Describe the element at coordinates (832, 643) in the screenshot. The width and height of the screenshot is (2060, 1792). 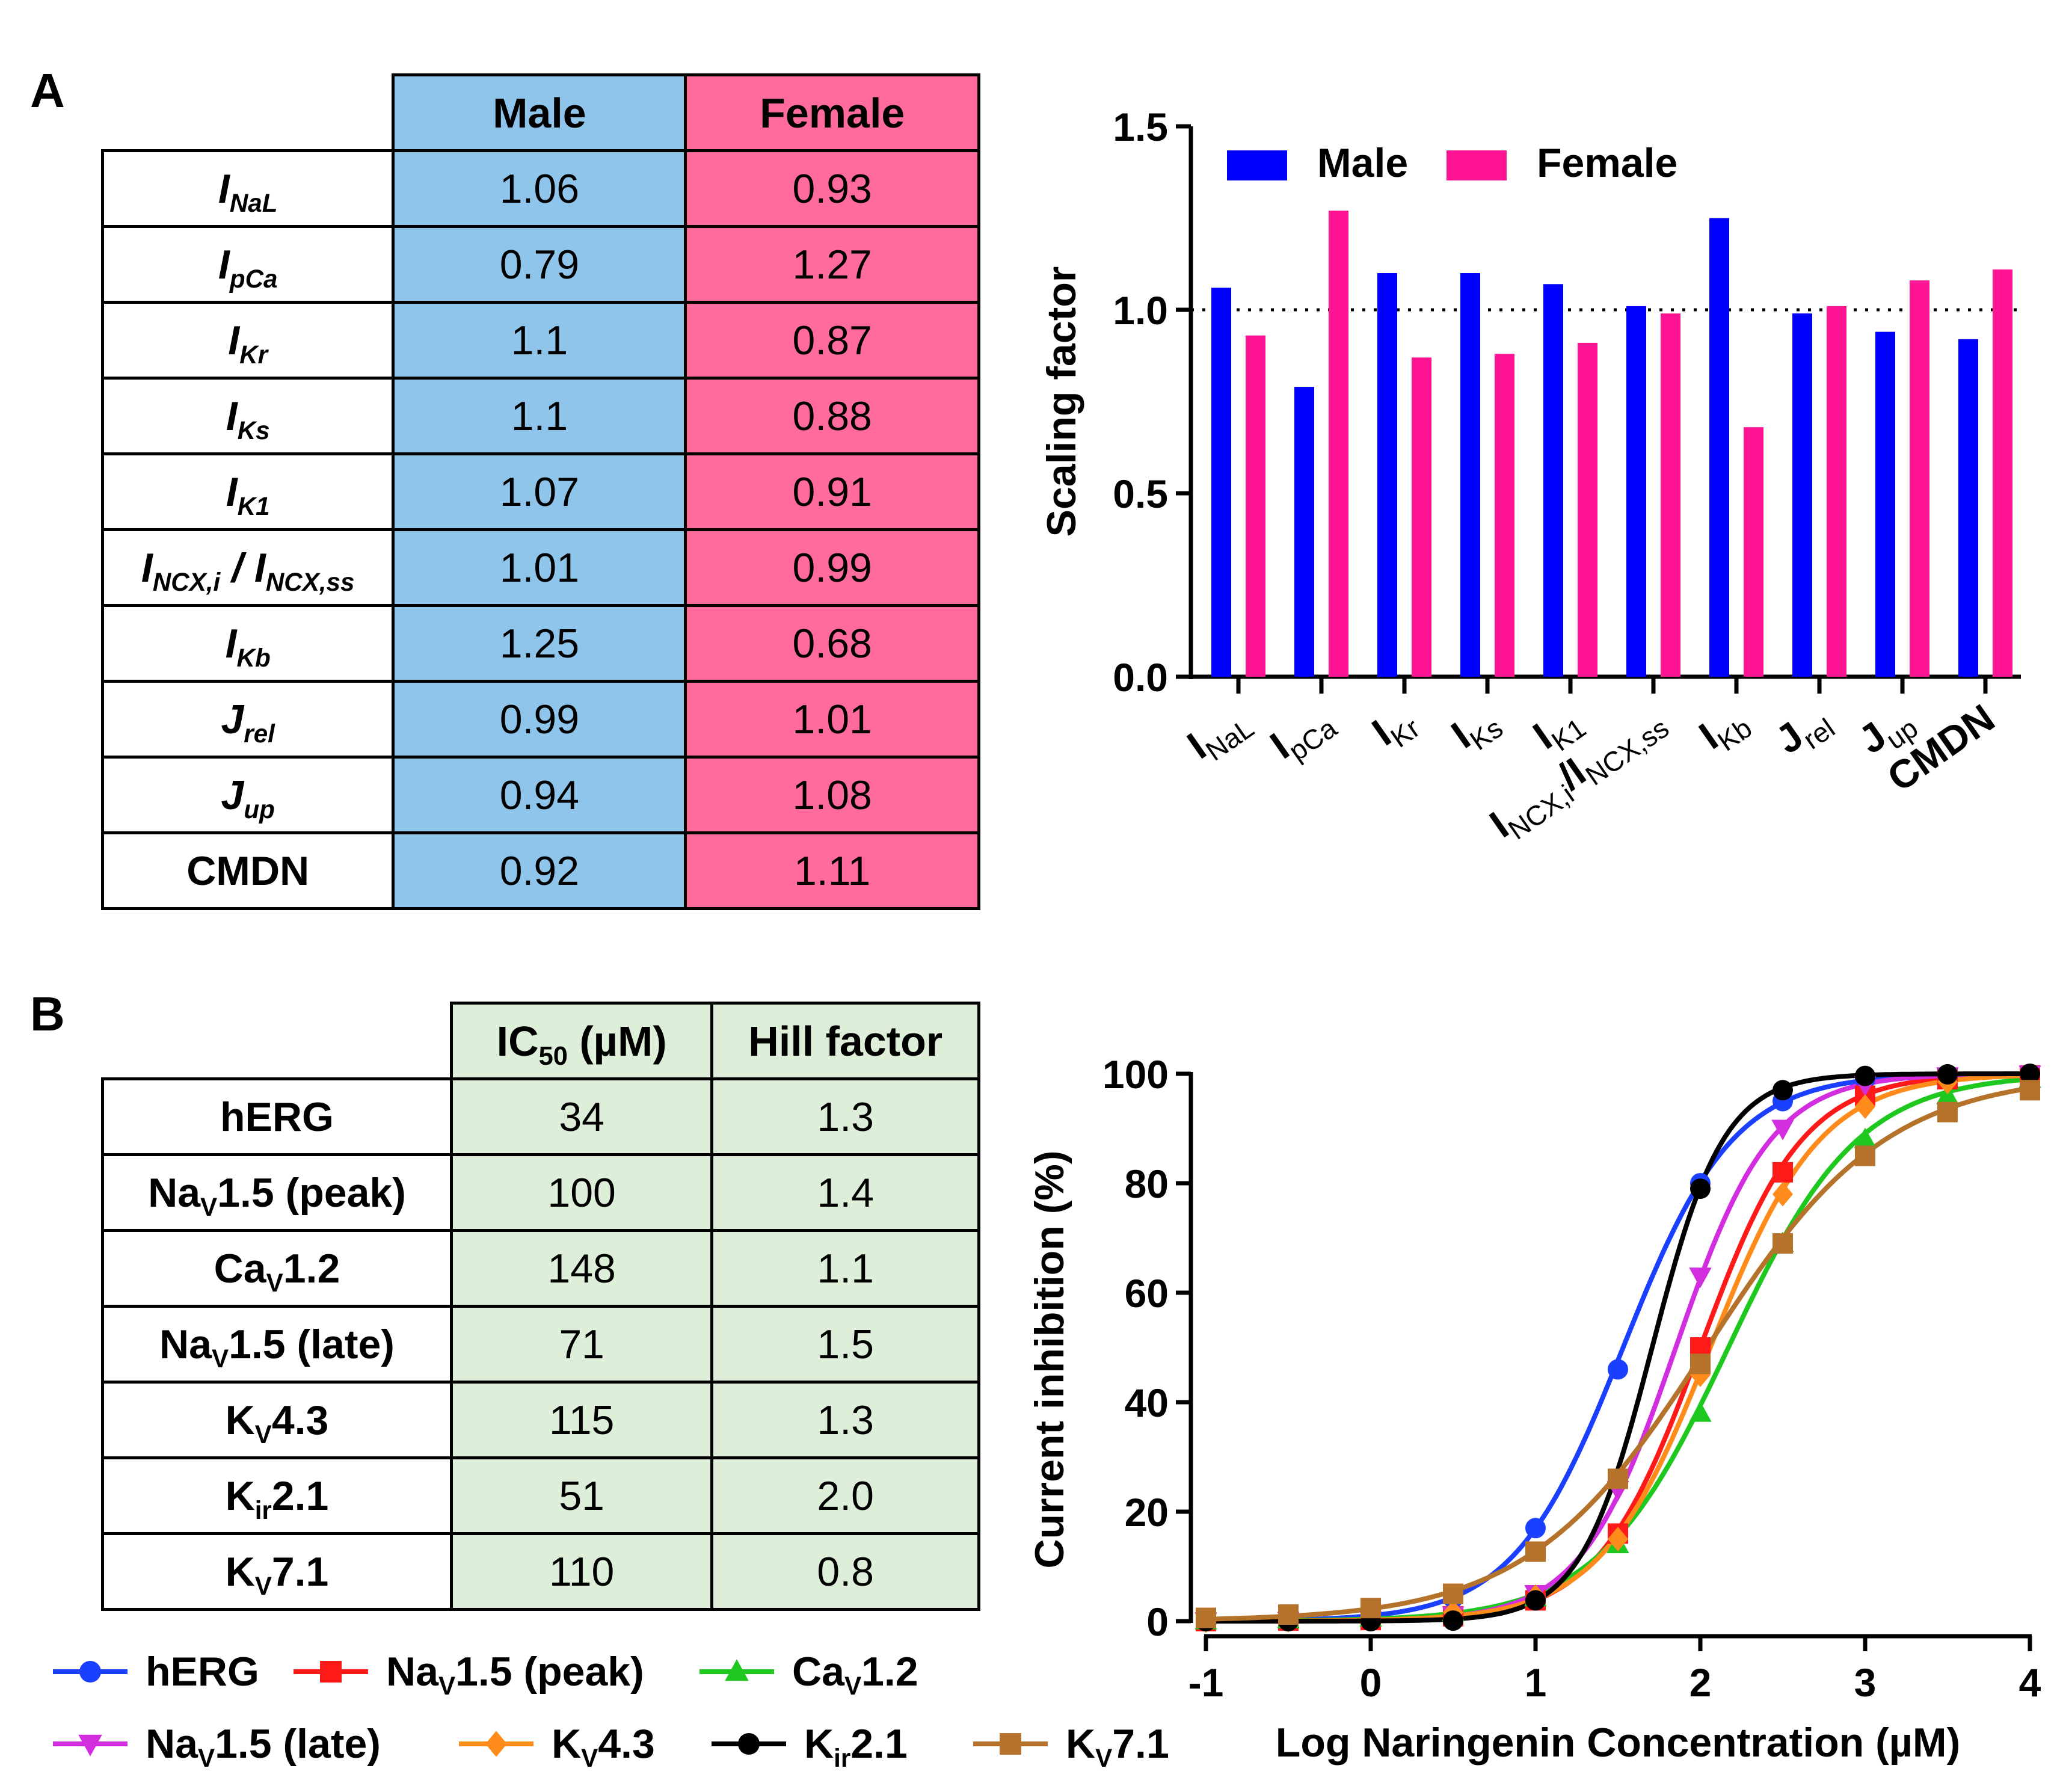
I see `female-value: 0.68` at that location.